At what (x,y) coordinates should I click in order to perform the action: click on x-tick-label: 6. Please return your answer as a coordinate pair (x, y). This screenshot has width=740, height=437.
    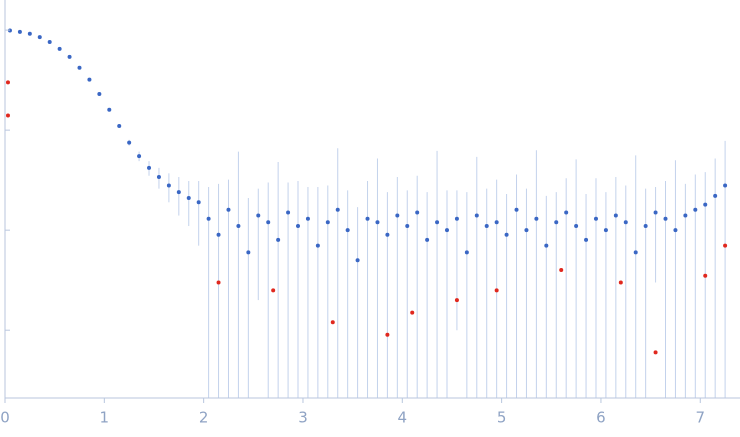
    Looking at the image, I should click on (601, 418).